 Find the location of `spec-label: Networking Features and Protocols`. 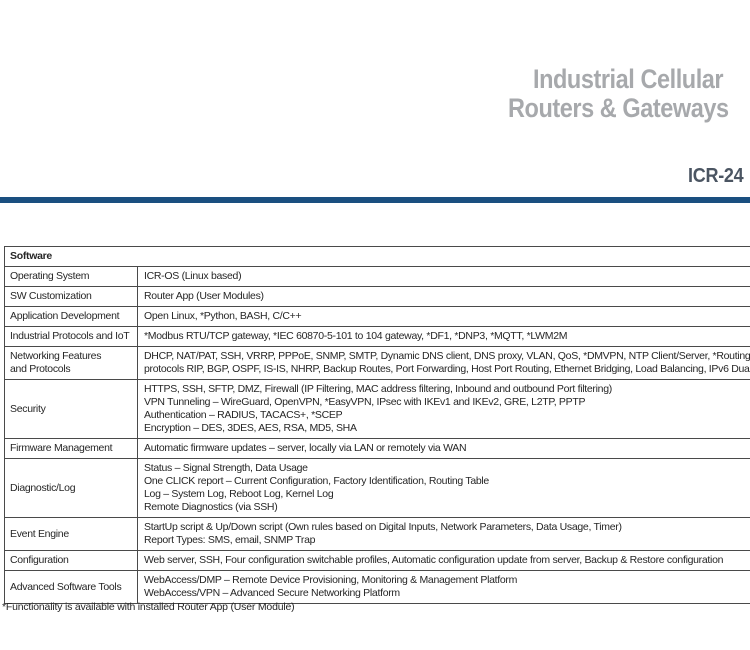

spec-label: Networking Features and Protocols is located at coordinates (71, 363).